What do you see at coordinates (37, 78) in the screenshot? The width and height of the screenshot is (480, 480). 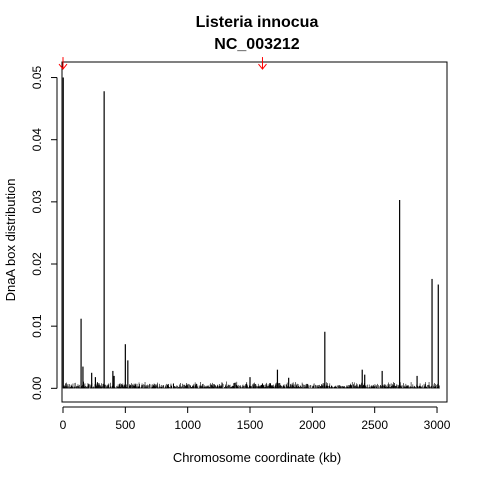 I see `y-tick-label: 0.05` at bounding box center [37, 78].